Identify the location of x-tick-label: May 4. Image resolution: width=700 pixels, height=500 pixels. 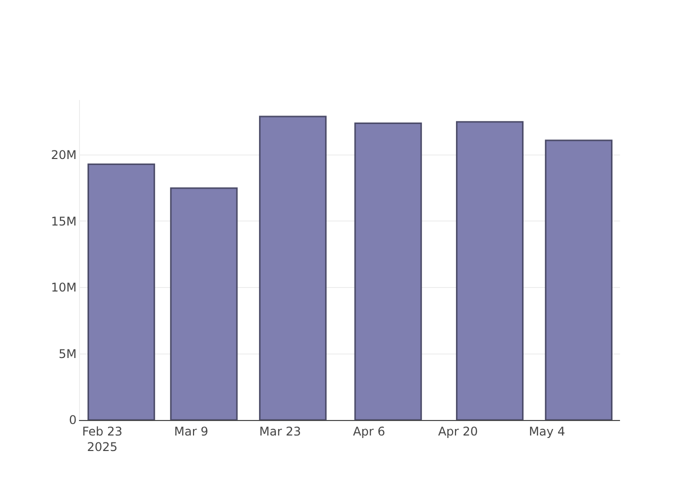
(547, 431).